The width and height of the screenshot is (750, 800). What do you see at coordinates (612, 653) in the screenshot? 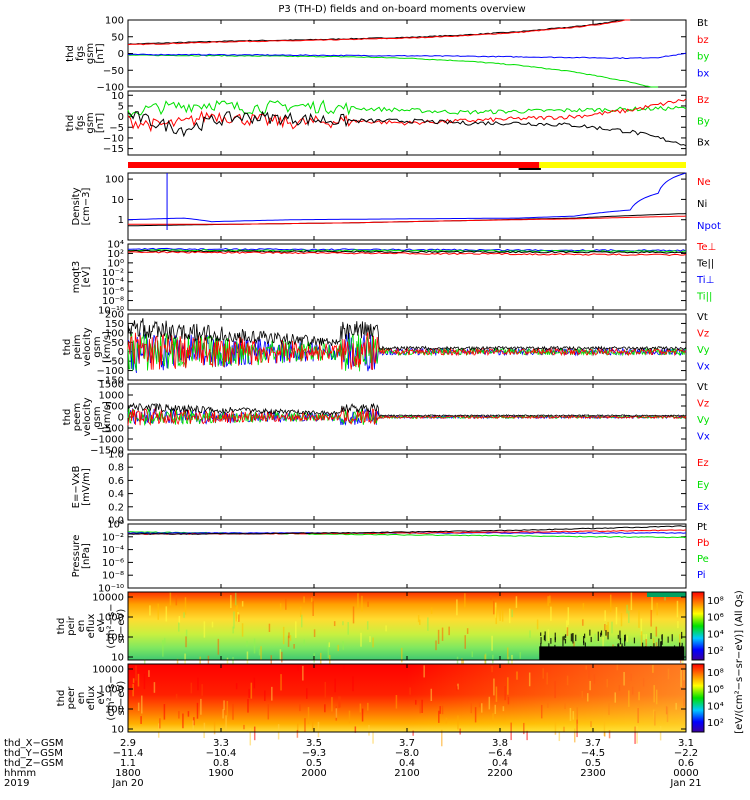
I see `no-data-region` at bounding box center [612, 653].